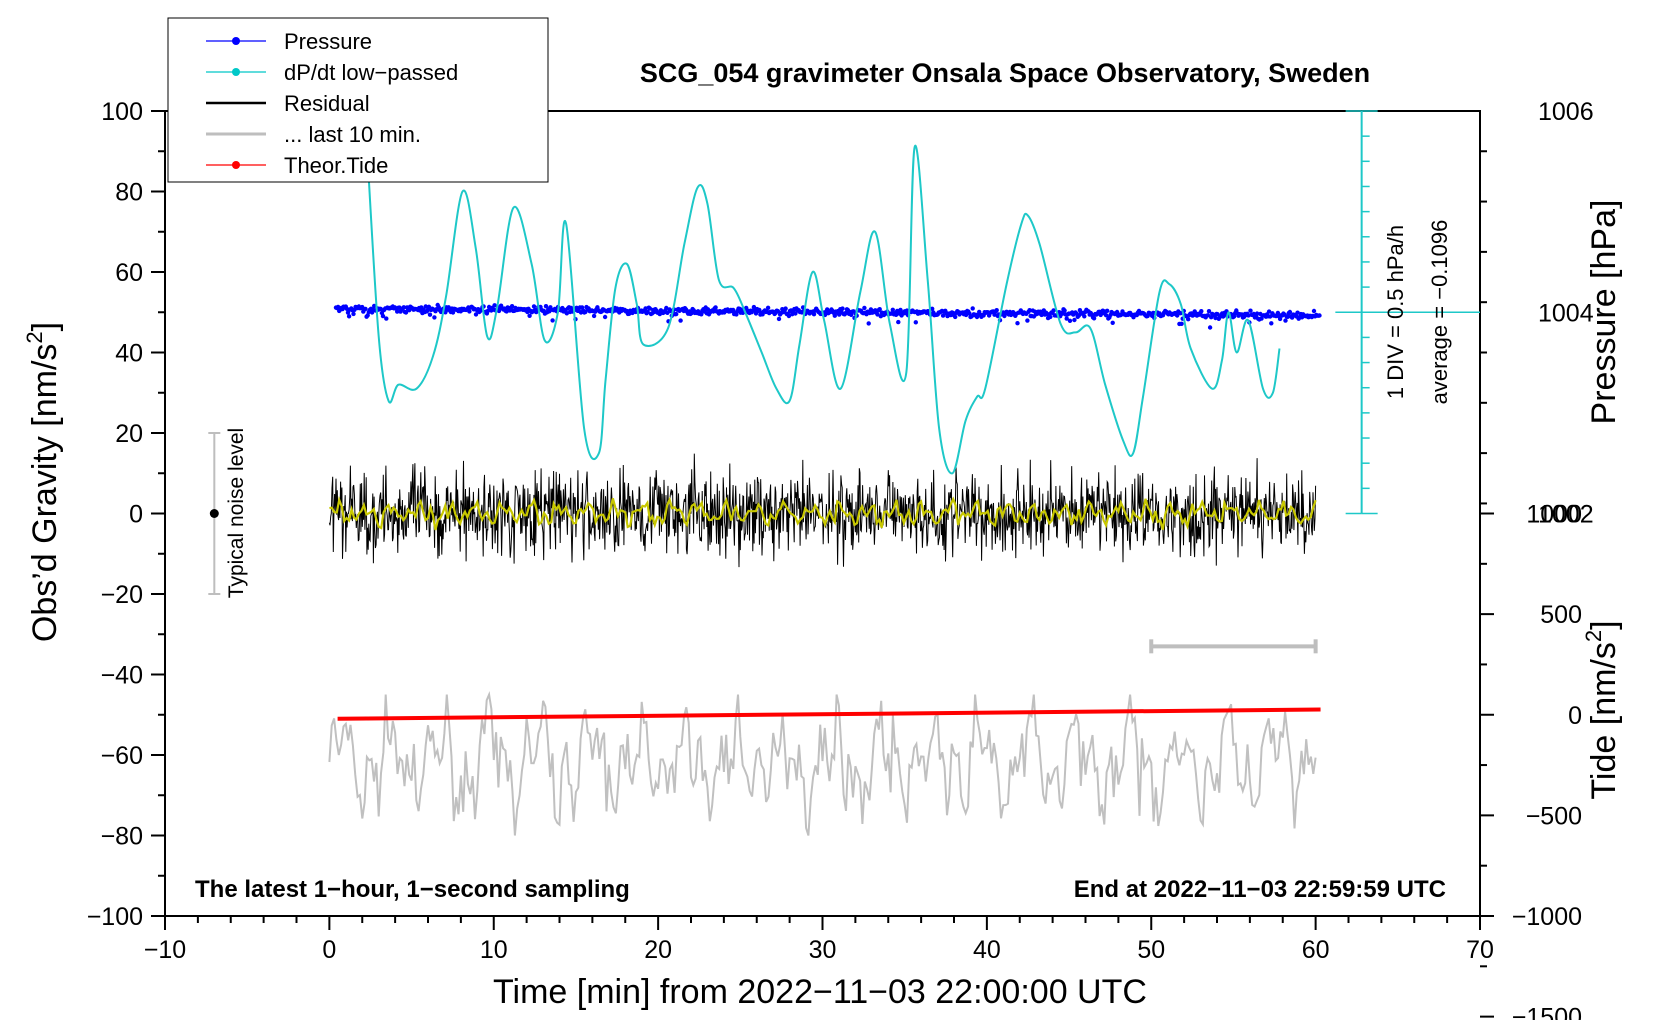 The image size is (1660, 1020). I want to click on legend-box, so click(358, 100).